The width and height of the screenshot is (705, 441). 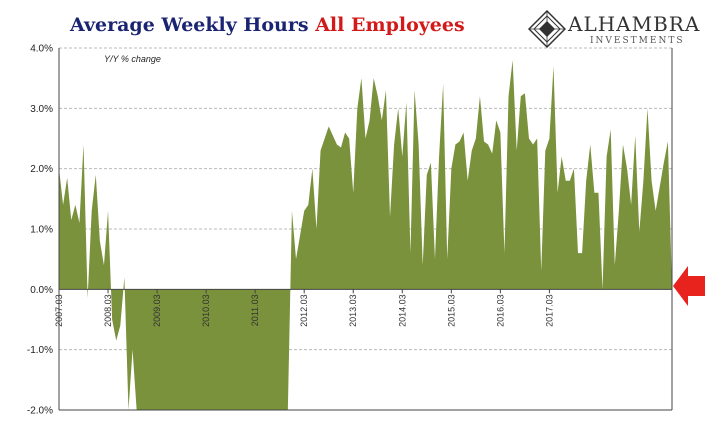 I want to click on alhambra-logo: ALHAMBRA INVESTMENTS, so click(x=614, y=30).